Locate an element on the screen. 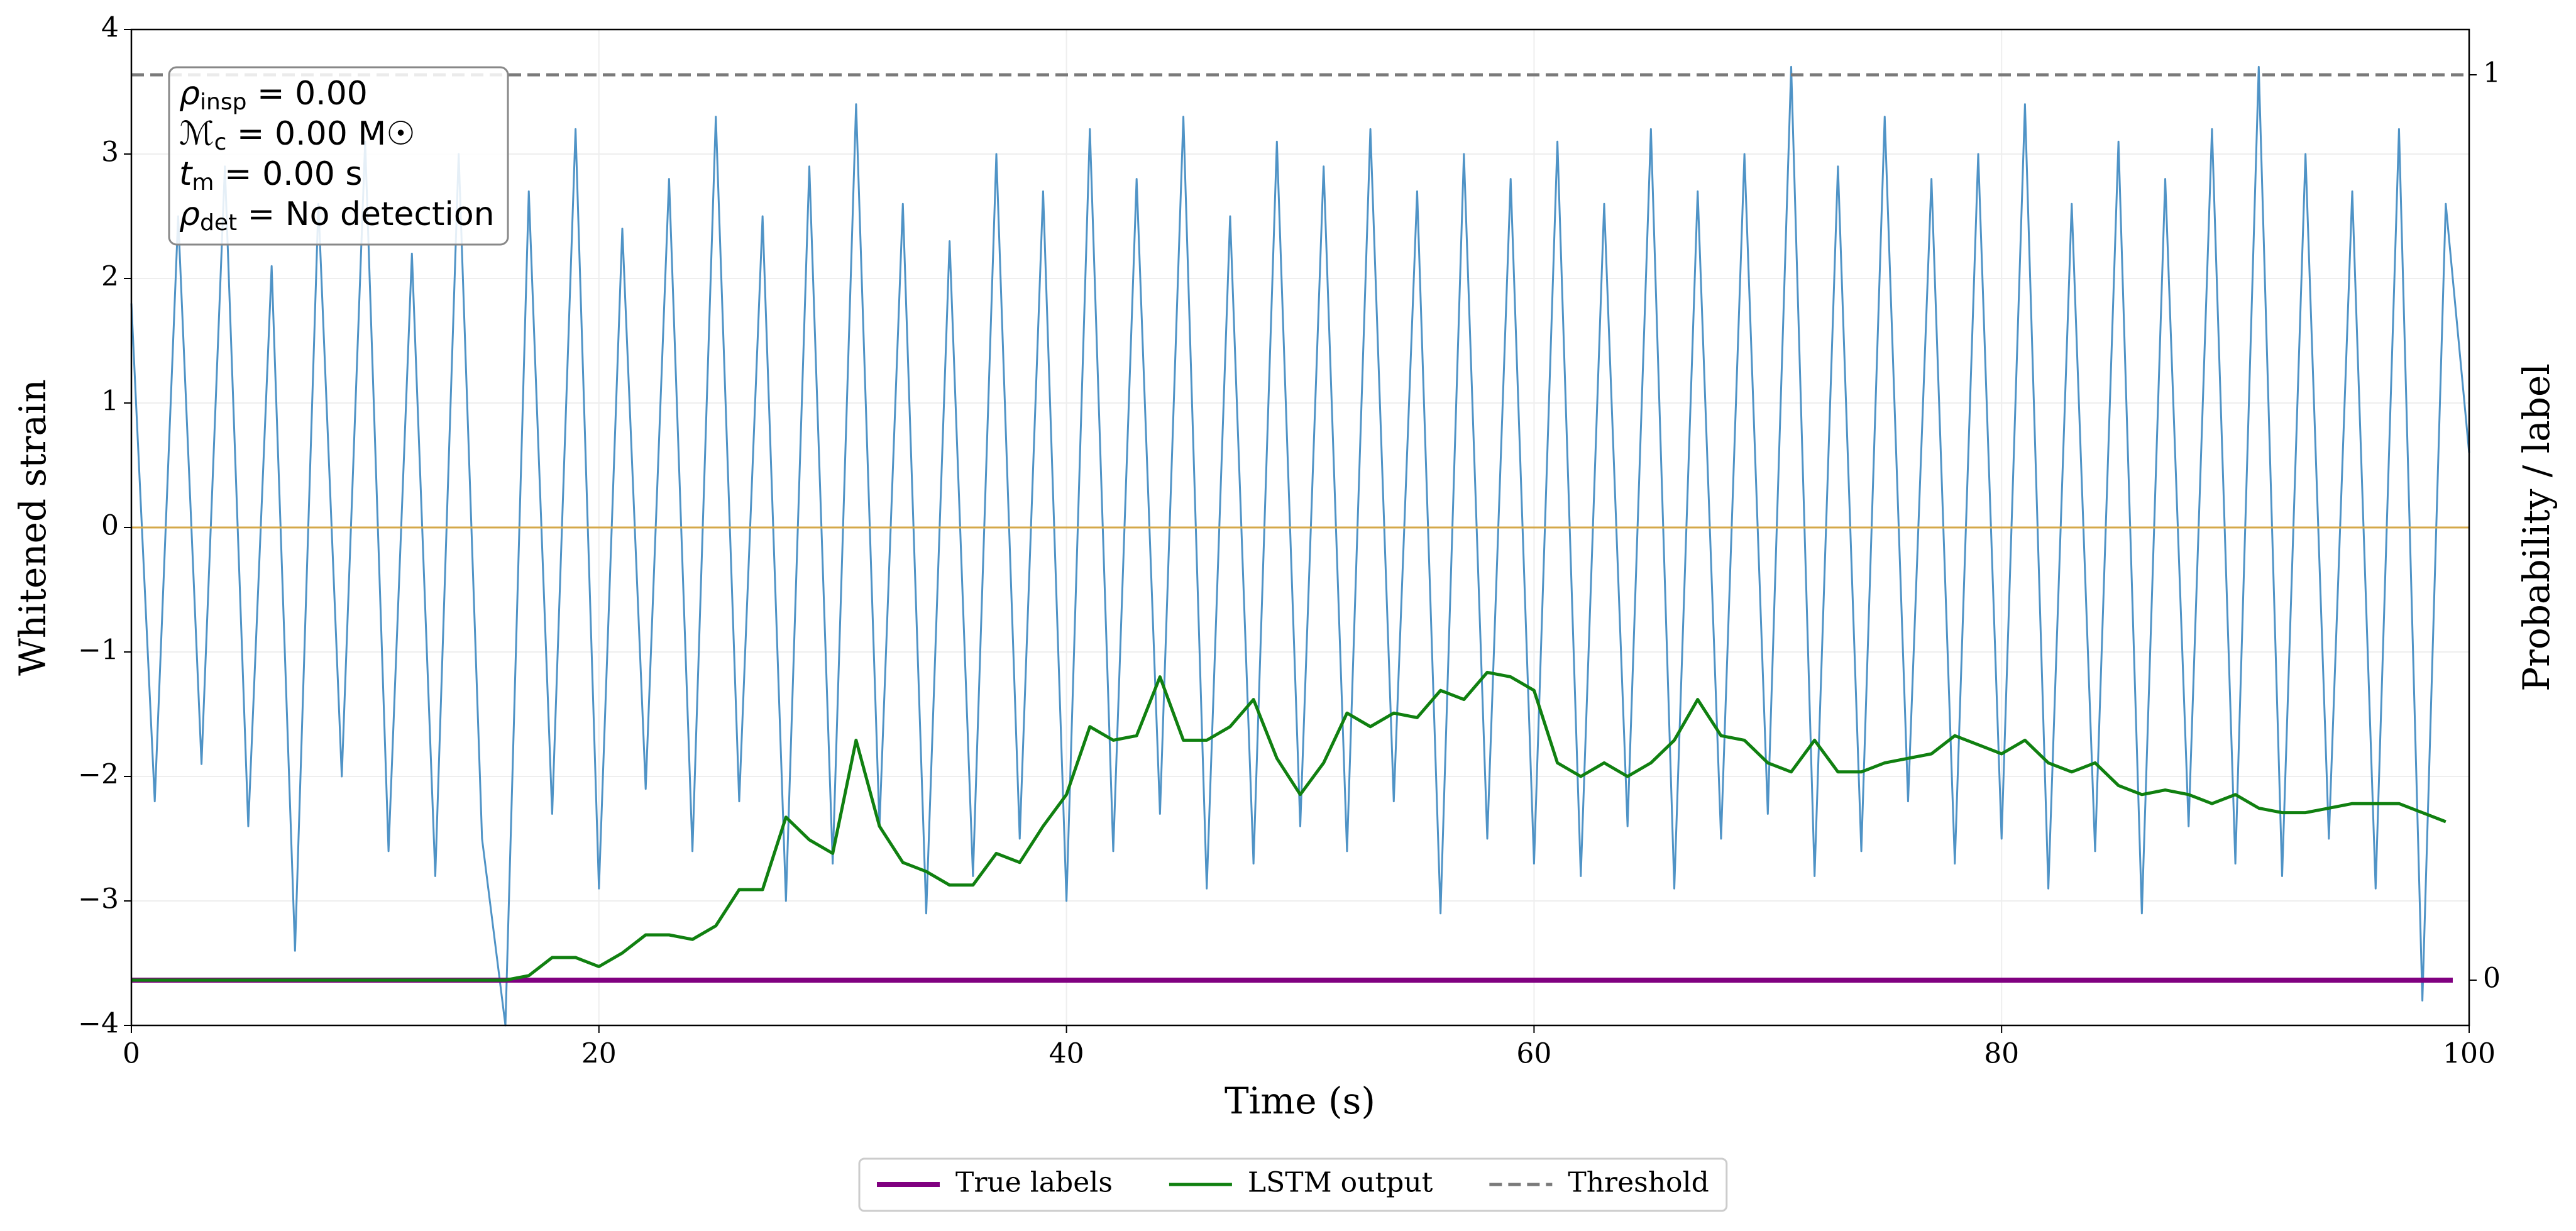 The width and height of the screenshot is (2576, 1231). annotation-line: ρdet = No detection is located at coordinates (337, 216).